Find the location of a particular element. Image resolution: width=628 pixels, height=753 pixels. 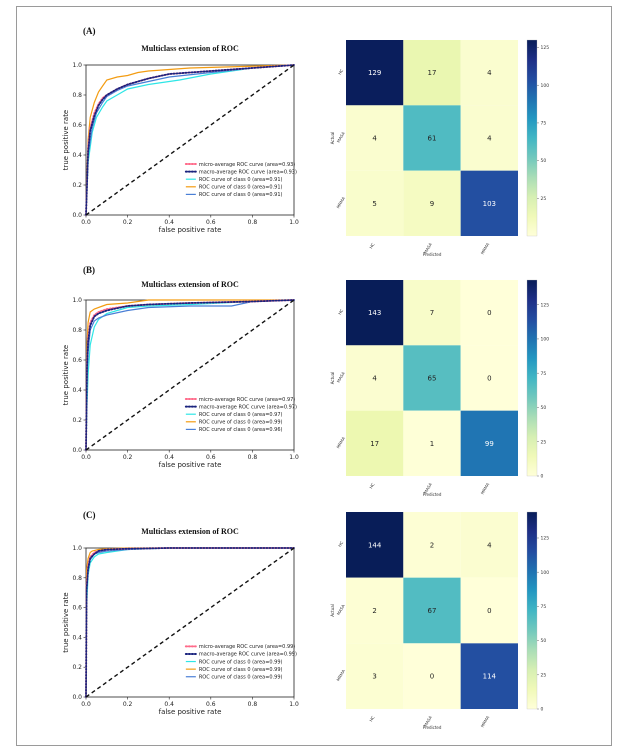

x-tick-label: 0.2 is located at coordinates (128, 704).